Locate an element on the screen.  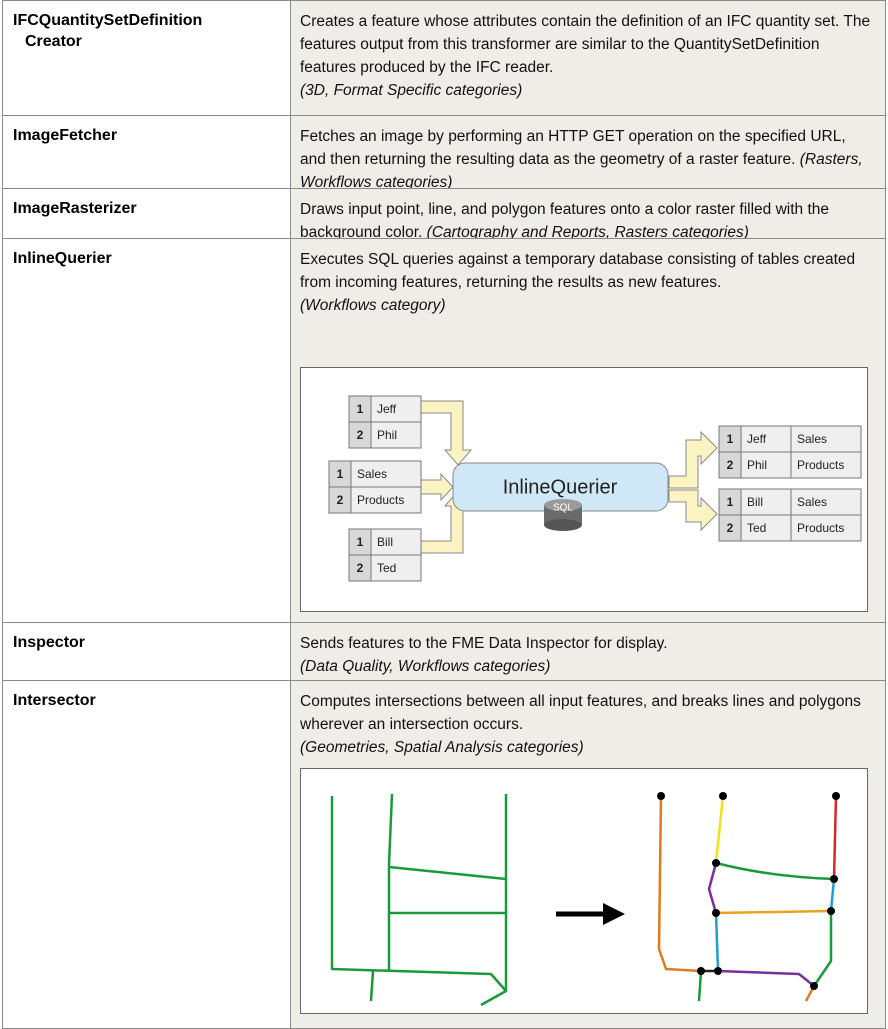
name-cell: ImageFetcher is located at coordinates (146, 152).